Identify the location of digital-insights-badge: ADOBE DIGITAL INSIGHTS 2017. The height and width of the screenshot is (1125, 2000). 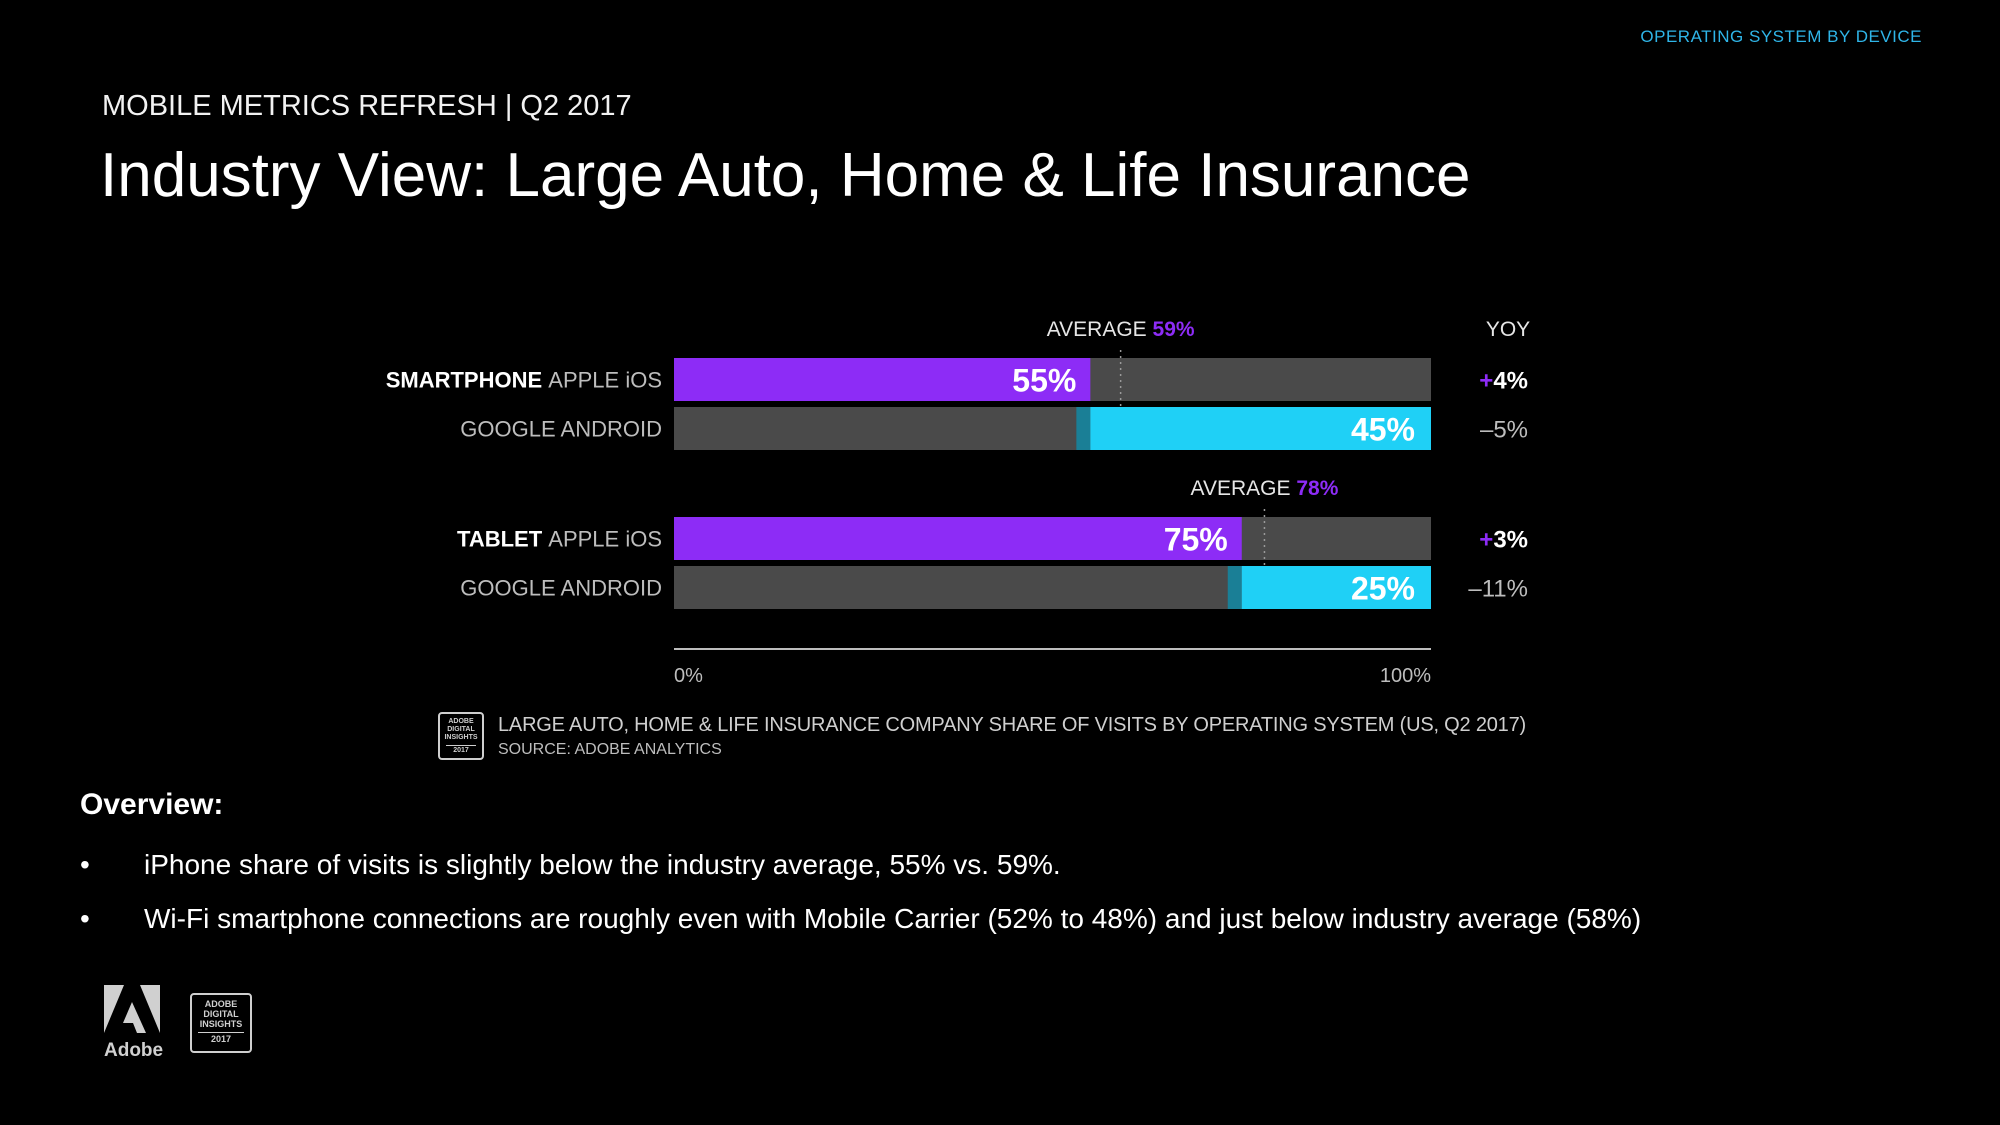
(461, 736).